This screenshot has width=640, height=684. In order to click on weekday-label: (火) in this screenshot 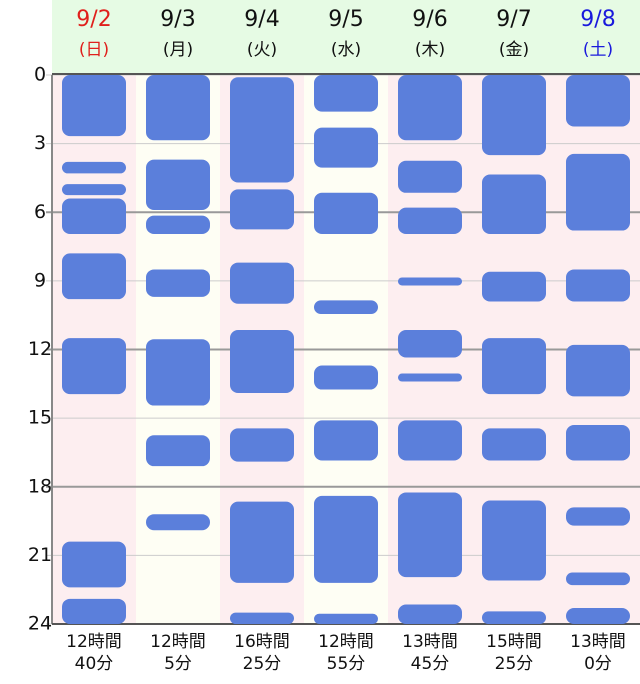, I will do `click(262, 50)`.